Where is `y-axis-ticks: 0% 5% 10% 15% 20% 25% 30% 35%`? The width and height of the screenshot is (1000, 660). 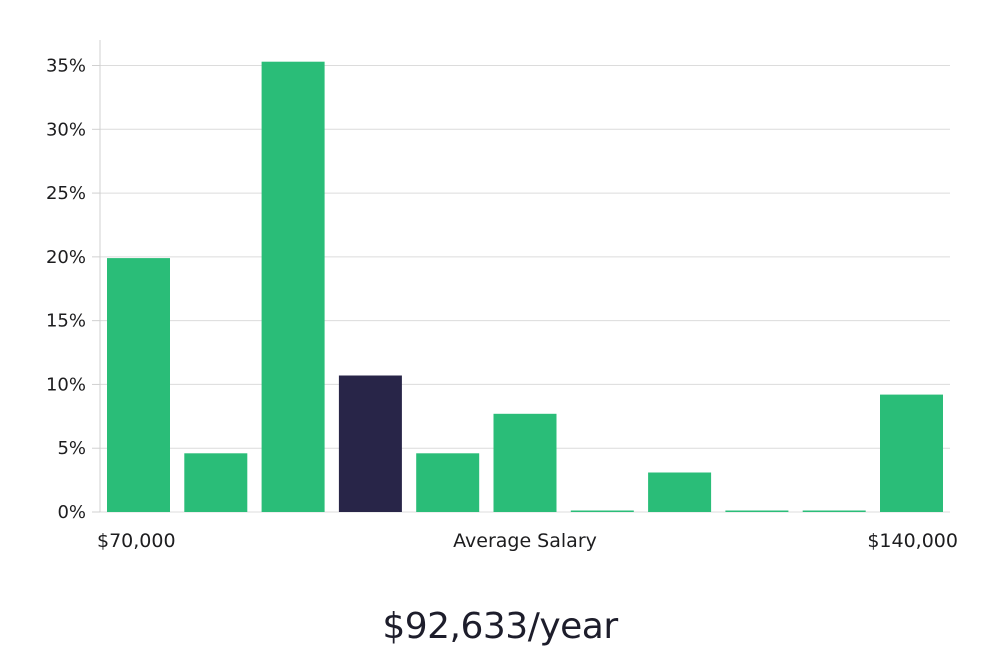
y-axis-ticks: 0% 5% 10% 15% 20% 25% 30% 35% is located at coordinates (73, 289).